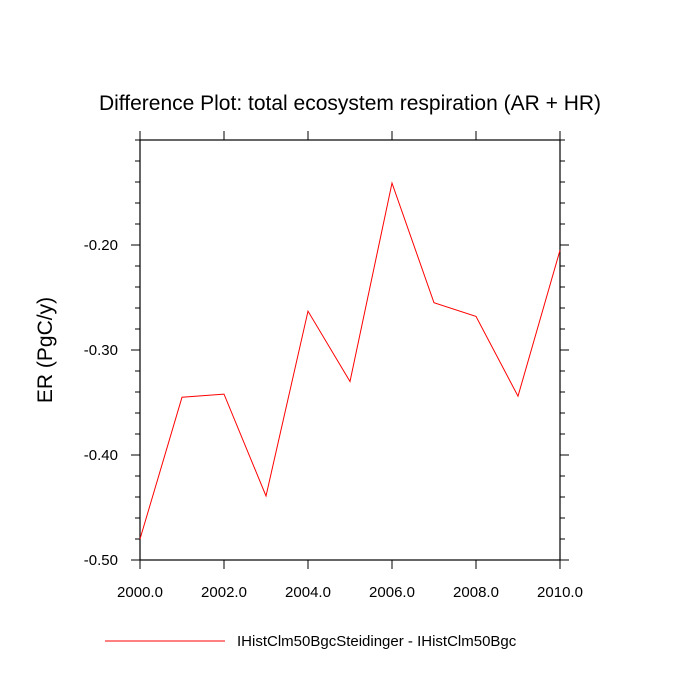 The width and height of the screenshot is (700, 700). I want to click on y-tick-label: -0.40, so click(101, 455).